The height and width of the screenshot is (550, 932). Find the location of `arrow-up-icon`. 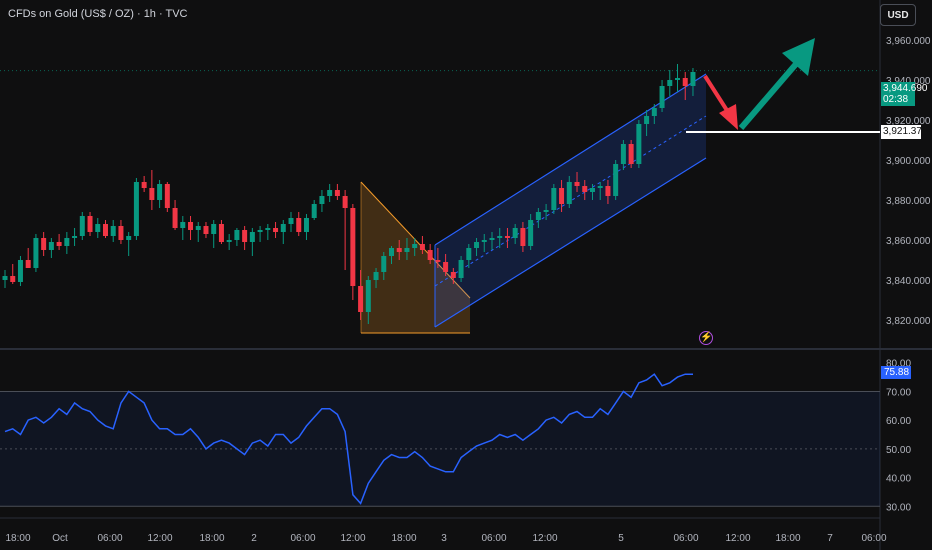

arrow-up-icon is located at coordinates (768, 96).